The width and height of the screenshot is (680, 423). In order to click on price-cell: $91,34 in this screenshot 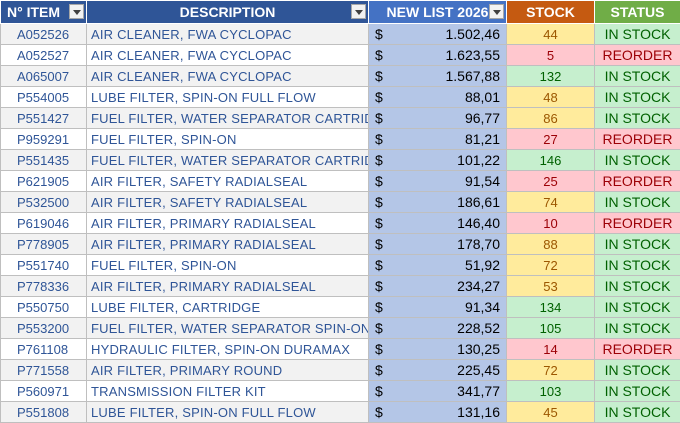, I will do `click(438, 307)`.